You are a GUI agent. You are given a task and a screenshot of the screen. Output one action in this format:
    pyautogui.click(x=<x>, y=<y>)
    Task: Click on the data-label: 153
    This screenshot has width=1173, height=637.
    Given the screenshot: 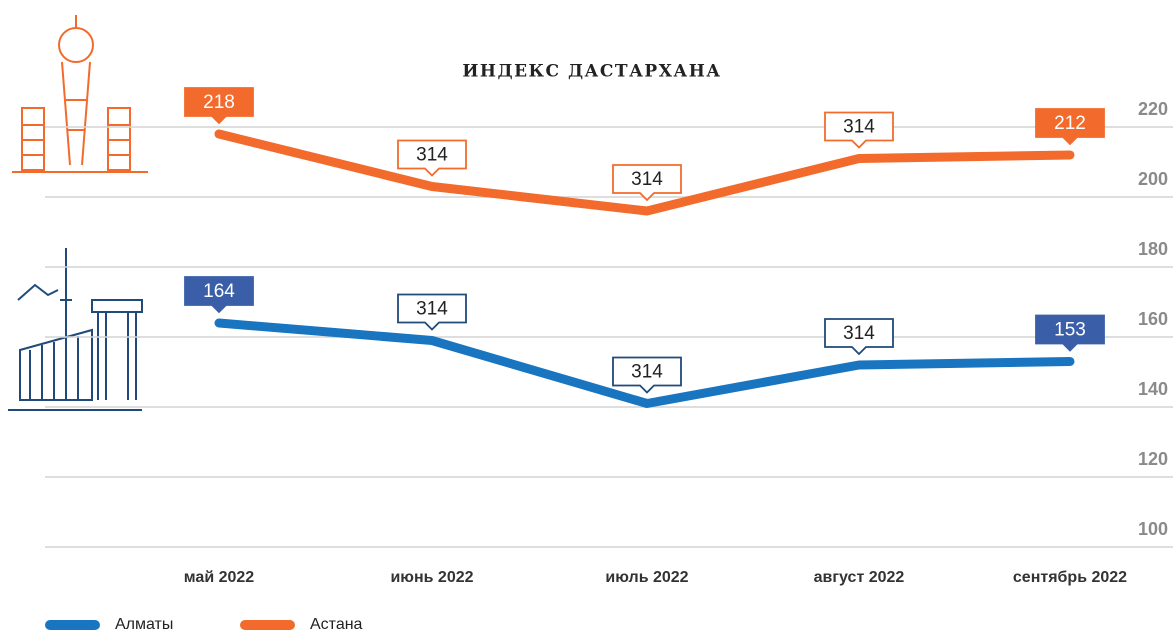 What is the action you would take?
    pyautogui.click(x=1070, y=330)
    